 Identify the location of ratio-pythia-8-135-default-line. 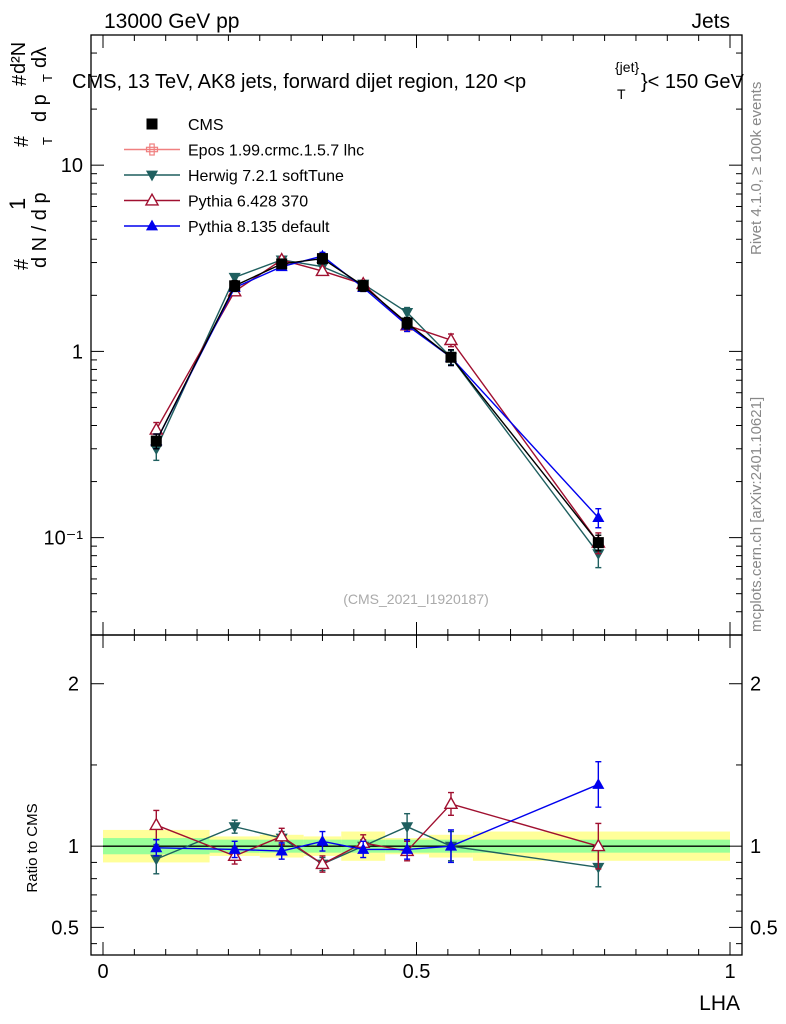
(377, 817).